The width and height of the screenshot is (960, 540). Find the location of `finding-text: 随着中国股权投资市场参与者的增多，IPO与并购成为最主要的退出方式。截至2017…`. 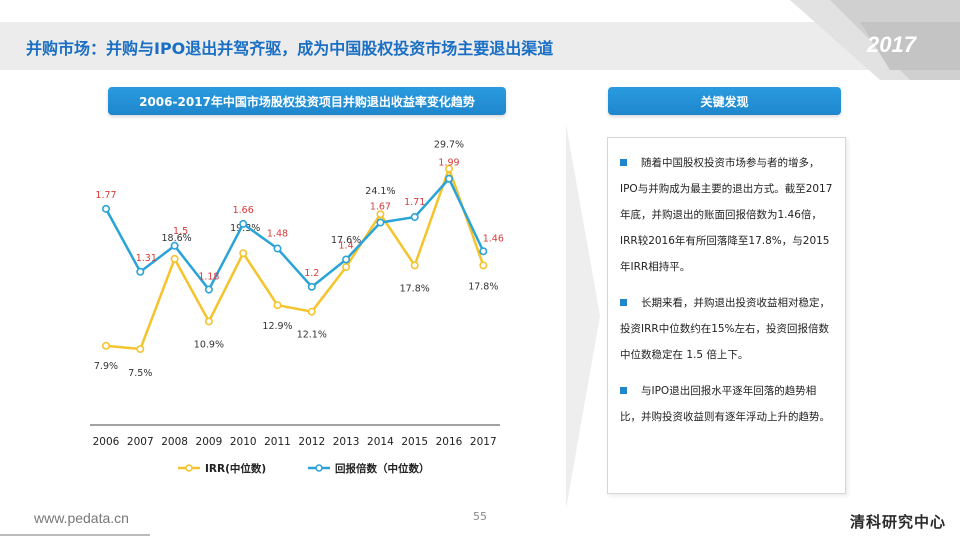

finding-text: 随着中国股权投资市场参与者的增多，IPO与并购成为最主要的退出方式。截至2017… is located at coordinates (726, 215).